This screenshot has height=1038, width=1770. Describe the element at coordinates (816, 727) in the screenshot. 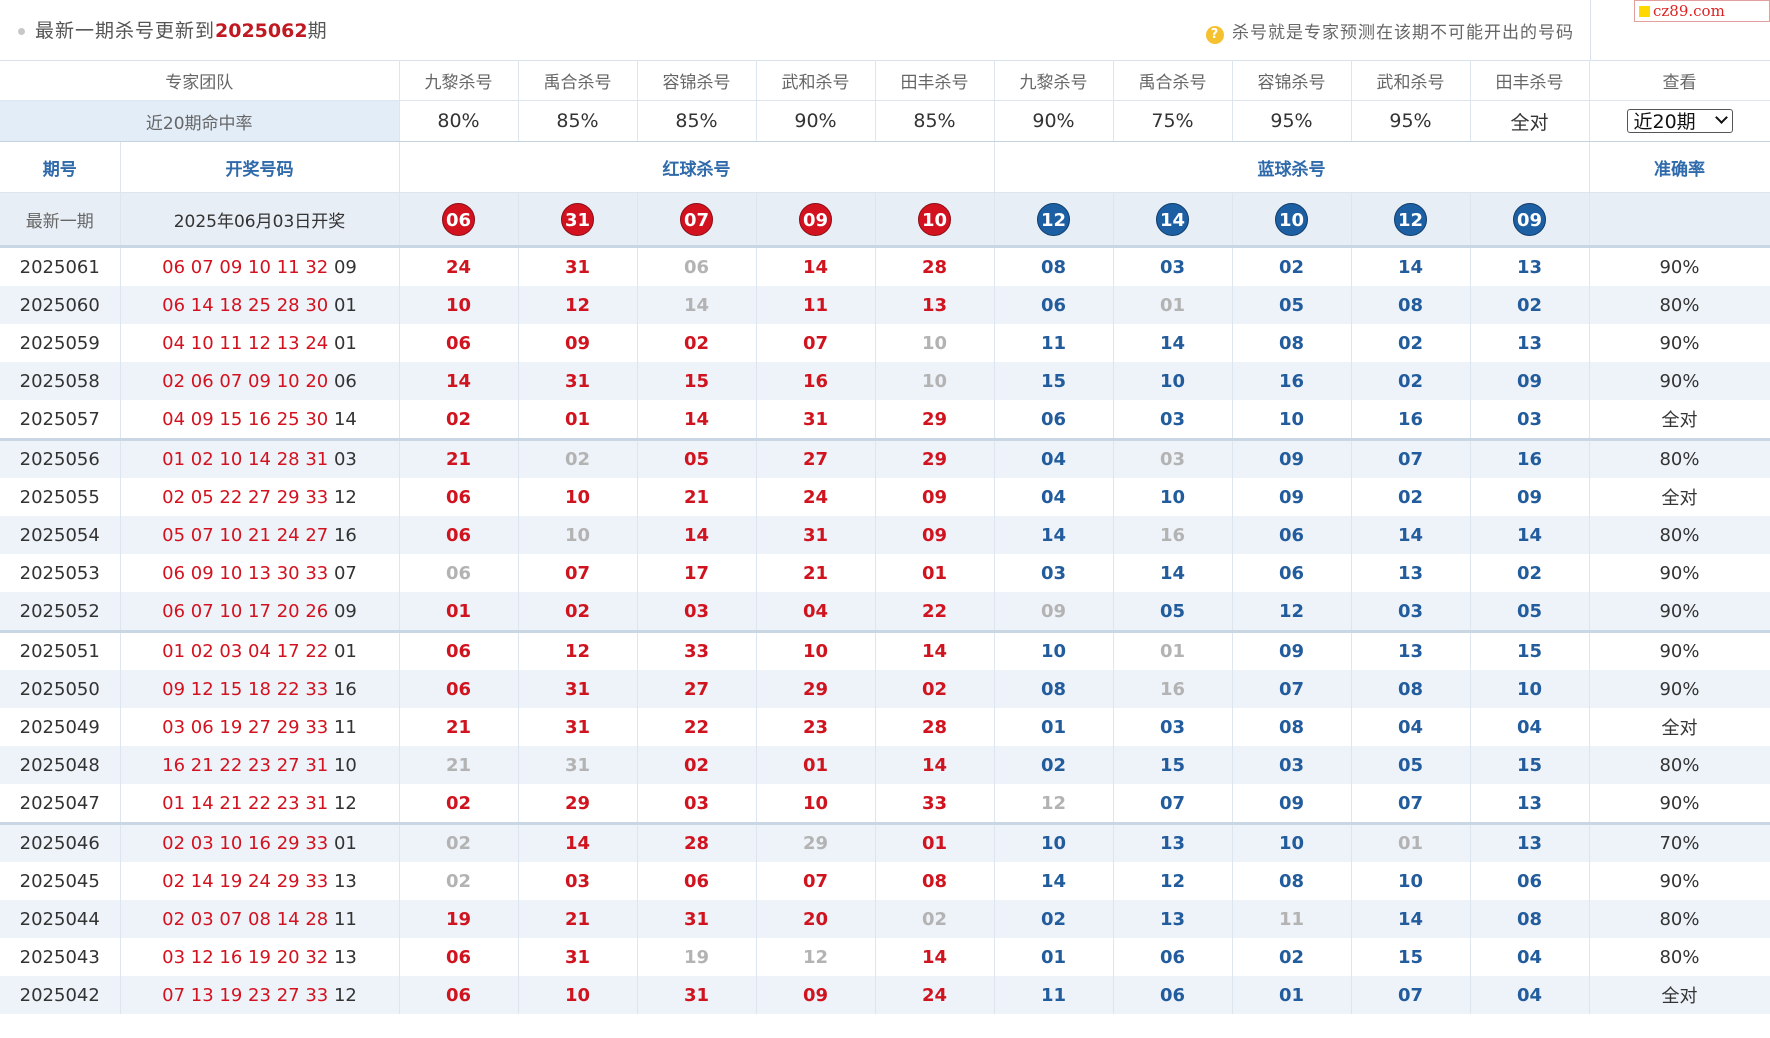

I see `red-kill-value: 23` at that location.